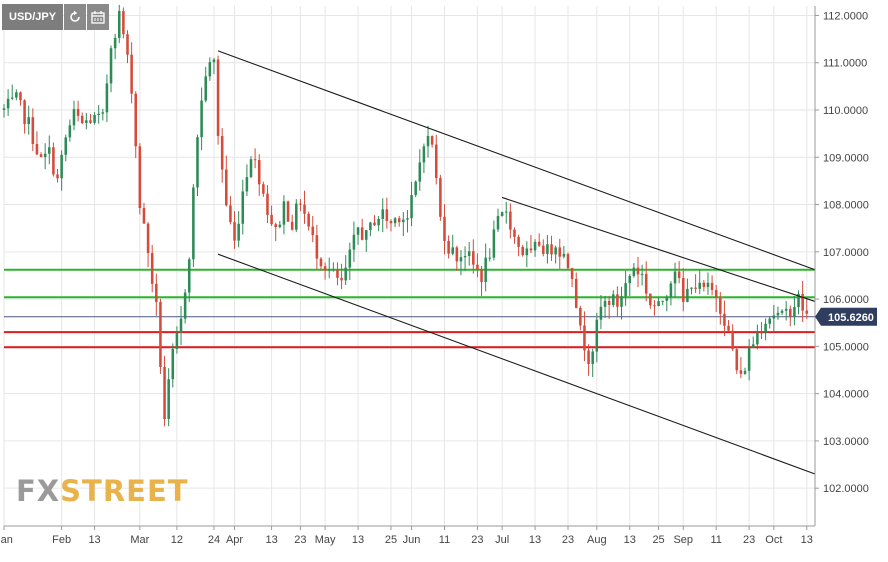  Describe the element at coordinates (846, 347) in the screenshot. I see `y-tick-label: 105.0000` at that location.